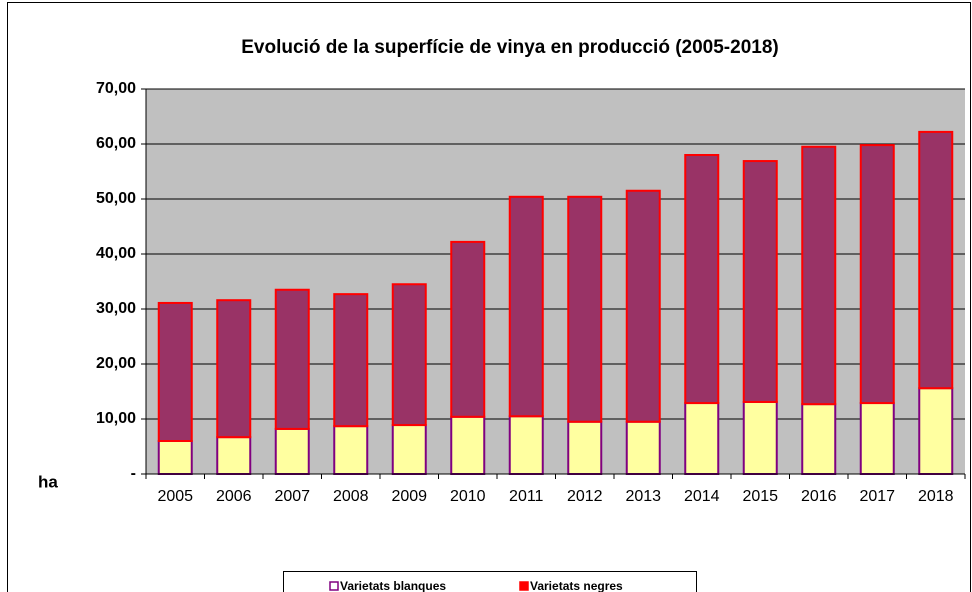  Describe the element at coordinates (409, 496) in the screenshot. I see `x-tick-label: 2009` at that location.